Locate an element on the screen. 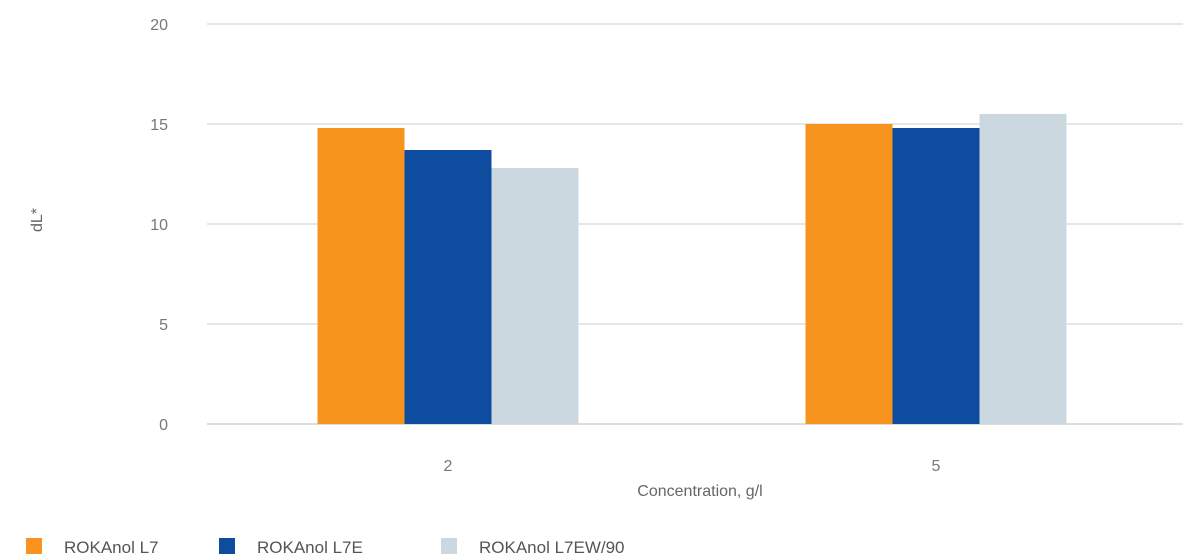 This screenshot has height=556, width=1183. y-axis-ticks: 0 5 10 15 20 is located at coordinates (159, 225).